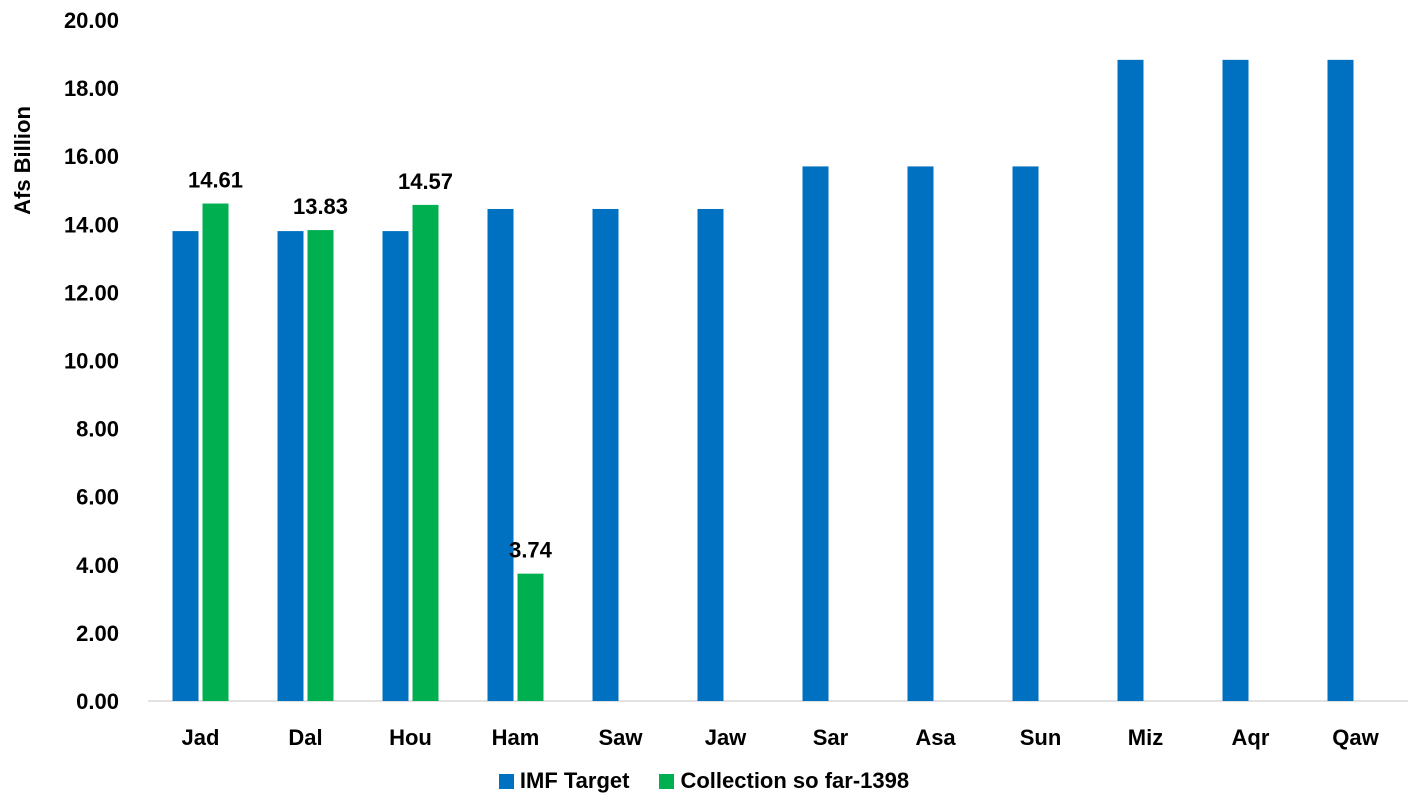 Image resolution: width=1408 pixels, height=807 pixels. Describe the element at coordinates (530, 637) in the screenshot. I see `bar-collection-ham` at that location.